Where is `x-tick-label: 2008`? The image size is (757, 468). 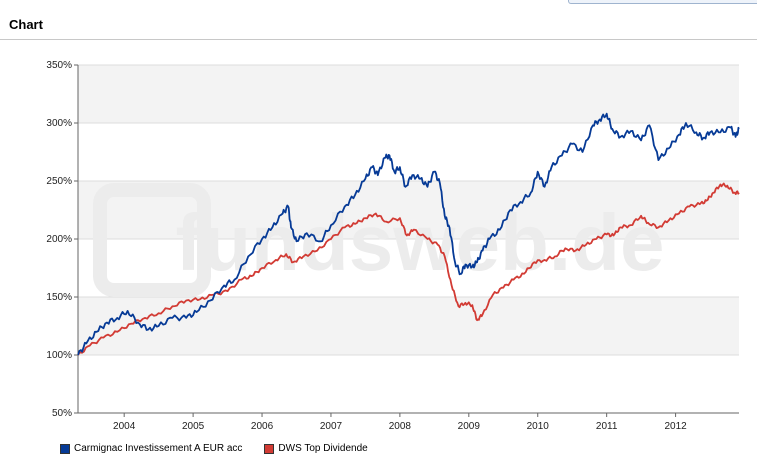
x-tick-label: 2008 is located at coordinates (400, 426).